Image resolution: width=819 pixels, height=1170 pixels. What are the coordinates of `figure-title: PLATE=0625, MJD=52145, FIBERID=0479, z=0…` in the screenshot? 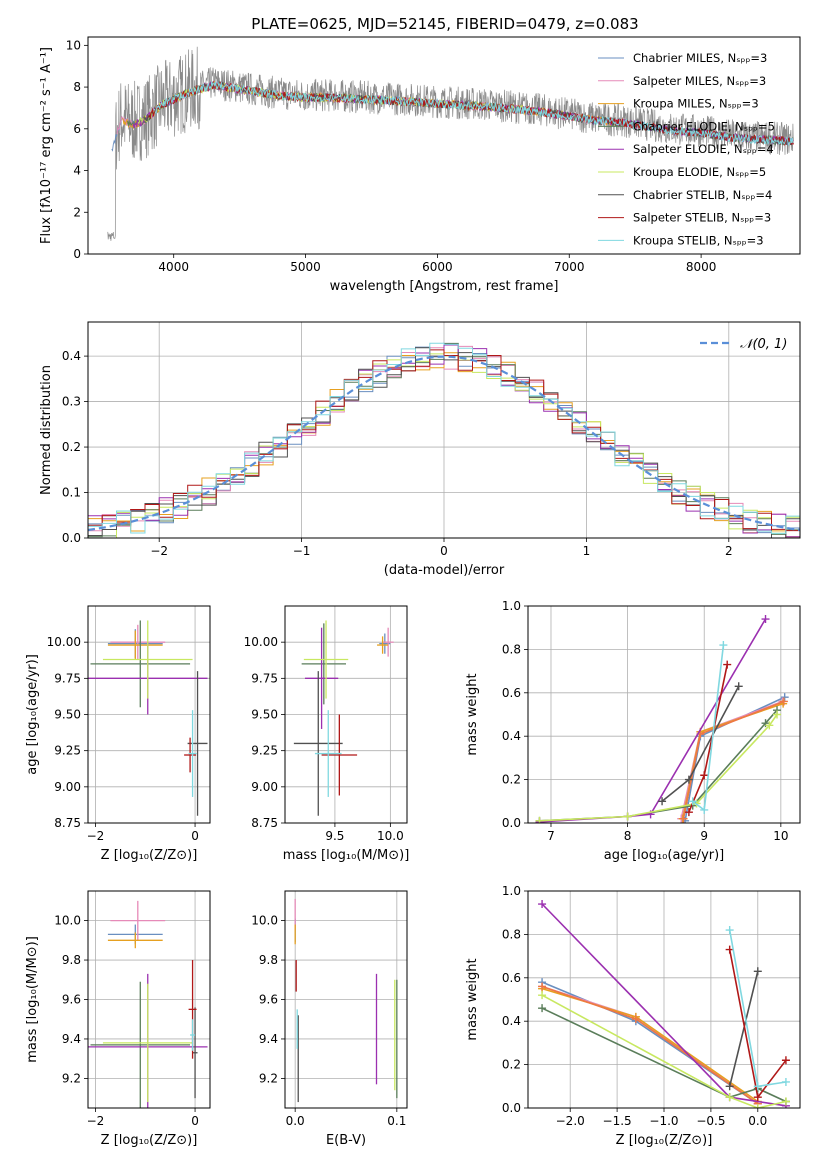 It's located at (444, 24).